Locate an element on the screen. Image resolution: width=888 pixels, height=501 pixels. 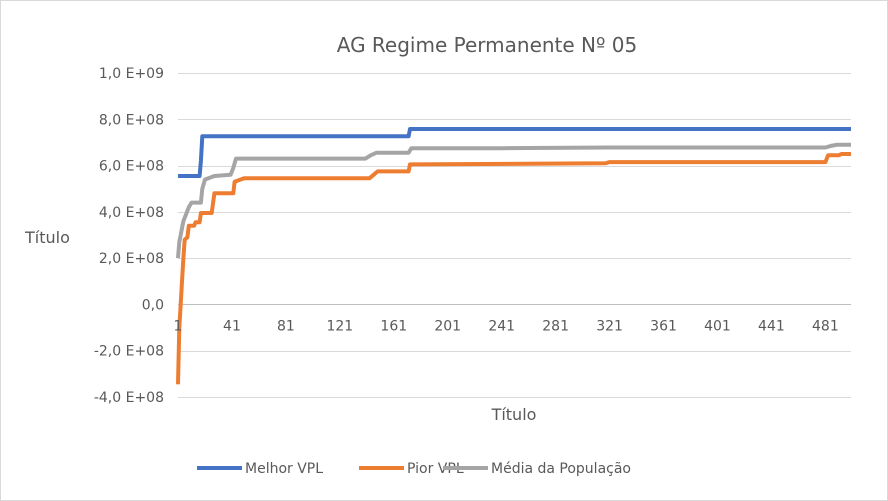
x-tick-label: 121 is located at coordinates (339, 326).